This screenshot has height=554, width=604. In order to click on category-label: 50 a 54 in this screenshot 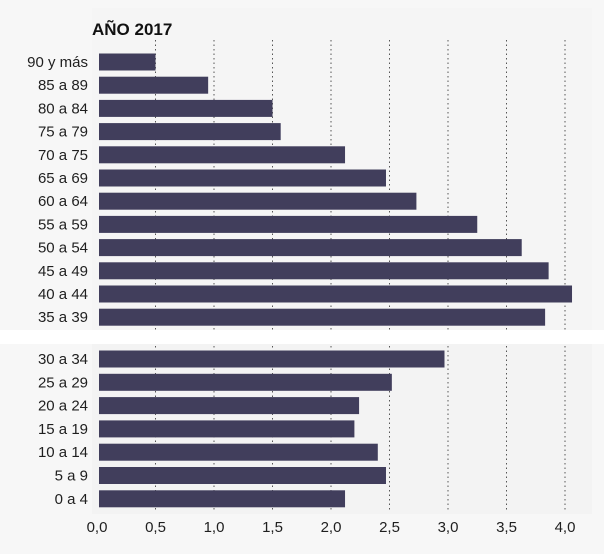, I will do `click(63, 248)`.